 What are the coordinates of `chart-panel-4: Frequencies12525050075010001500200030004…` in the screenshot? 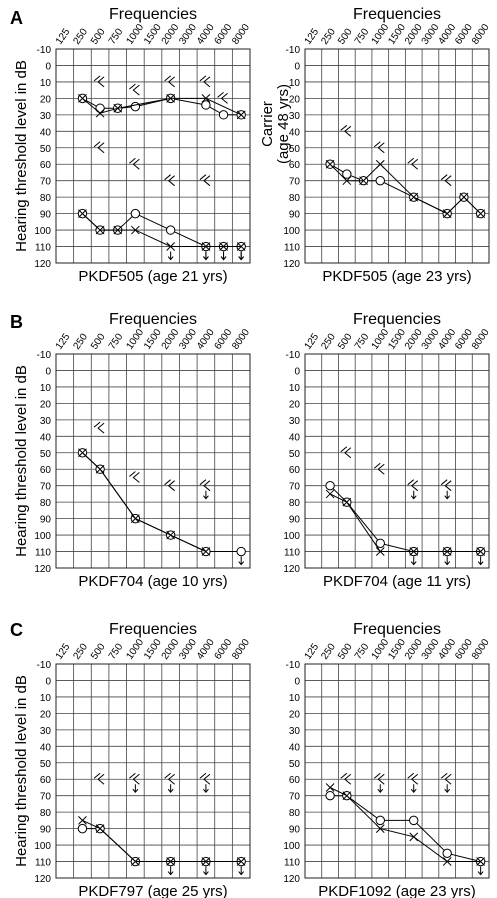 It's located at (387, 450).